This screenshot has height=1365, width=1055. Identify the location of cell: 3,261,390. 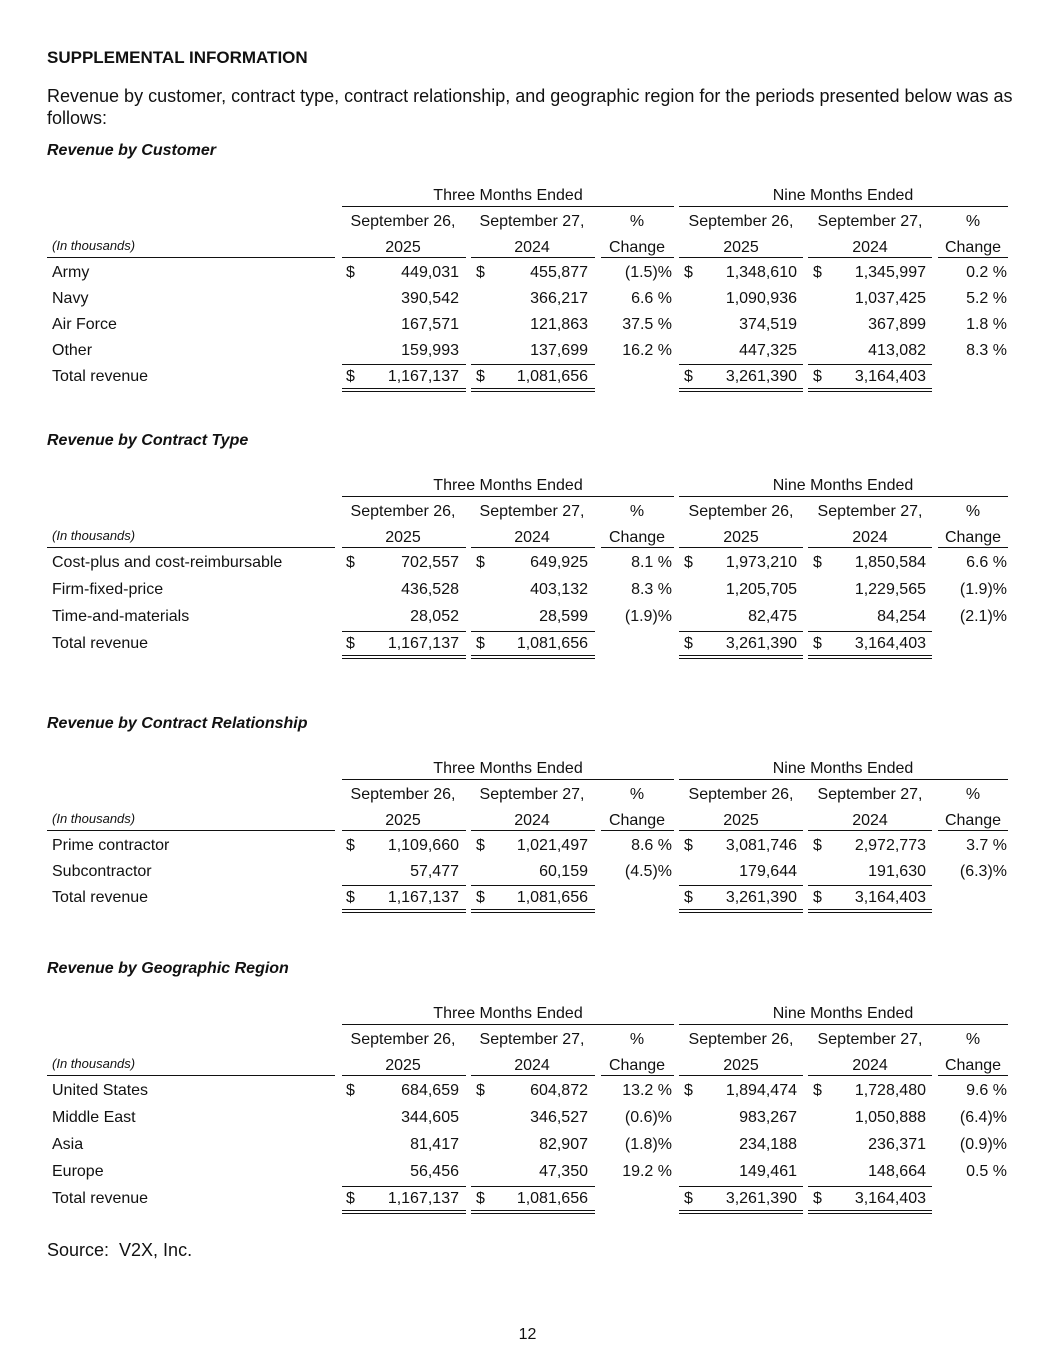
(761, 897).